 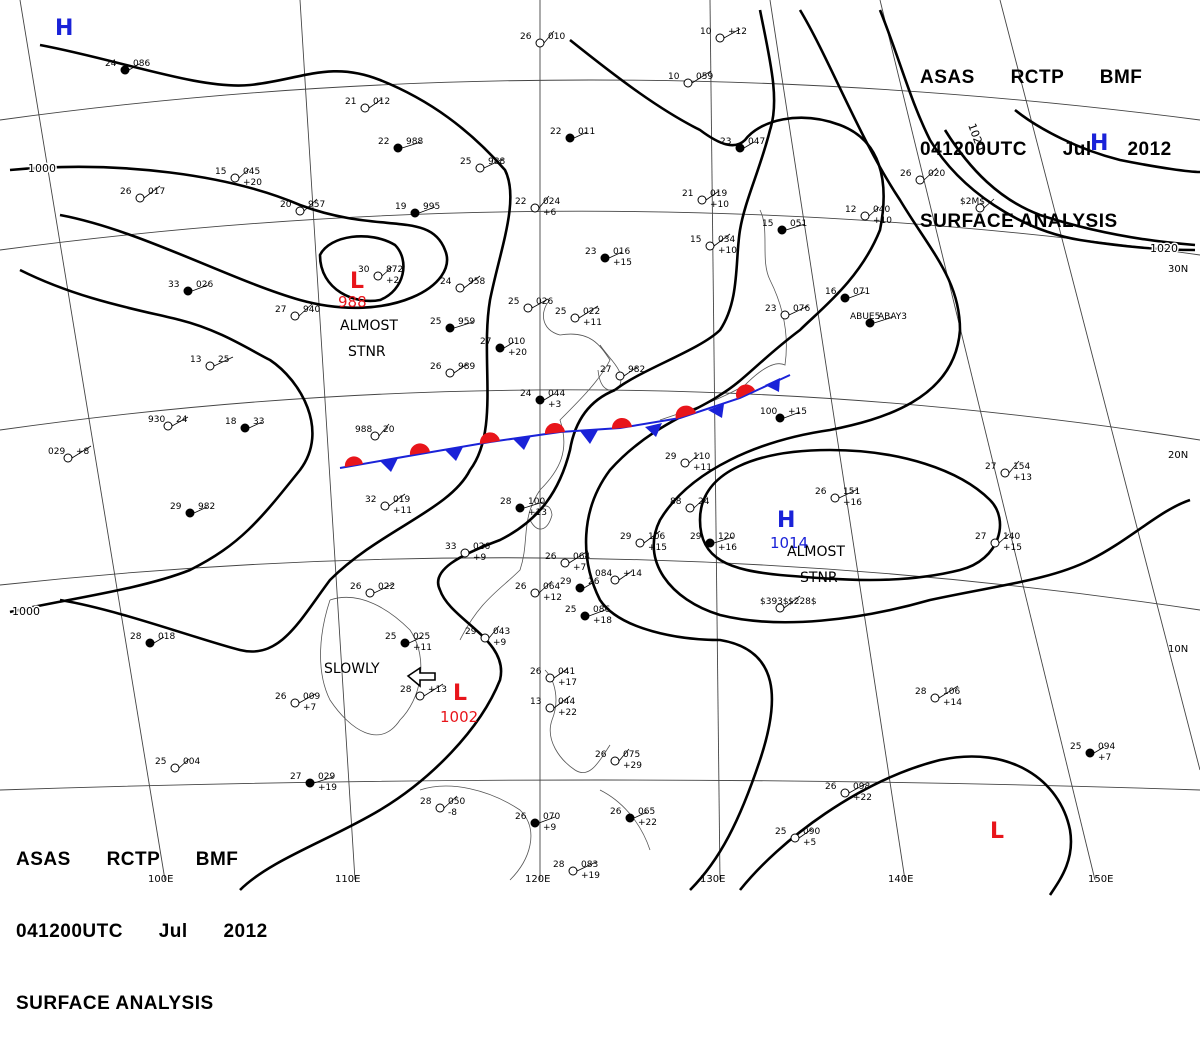 I want to click on station-temperature: 27, so click(x=990, y=467).